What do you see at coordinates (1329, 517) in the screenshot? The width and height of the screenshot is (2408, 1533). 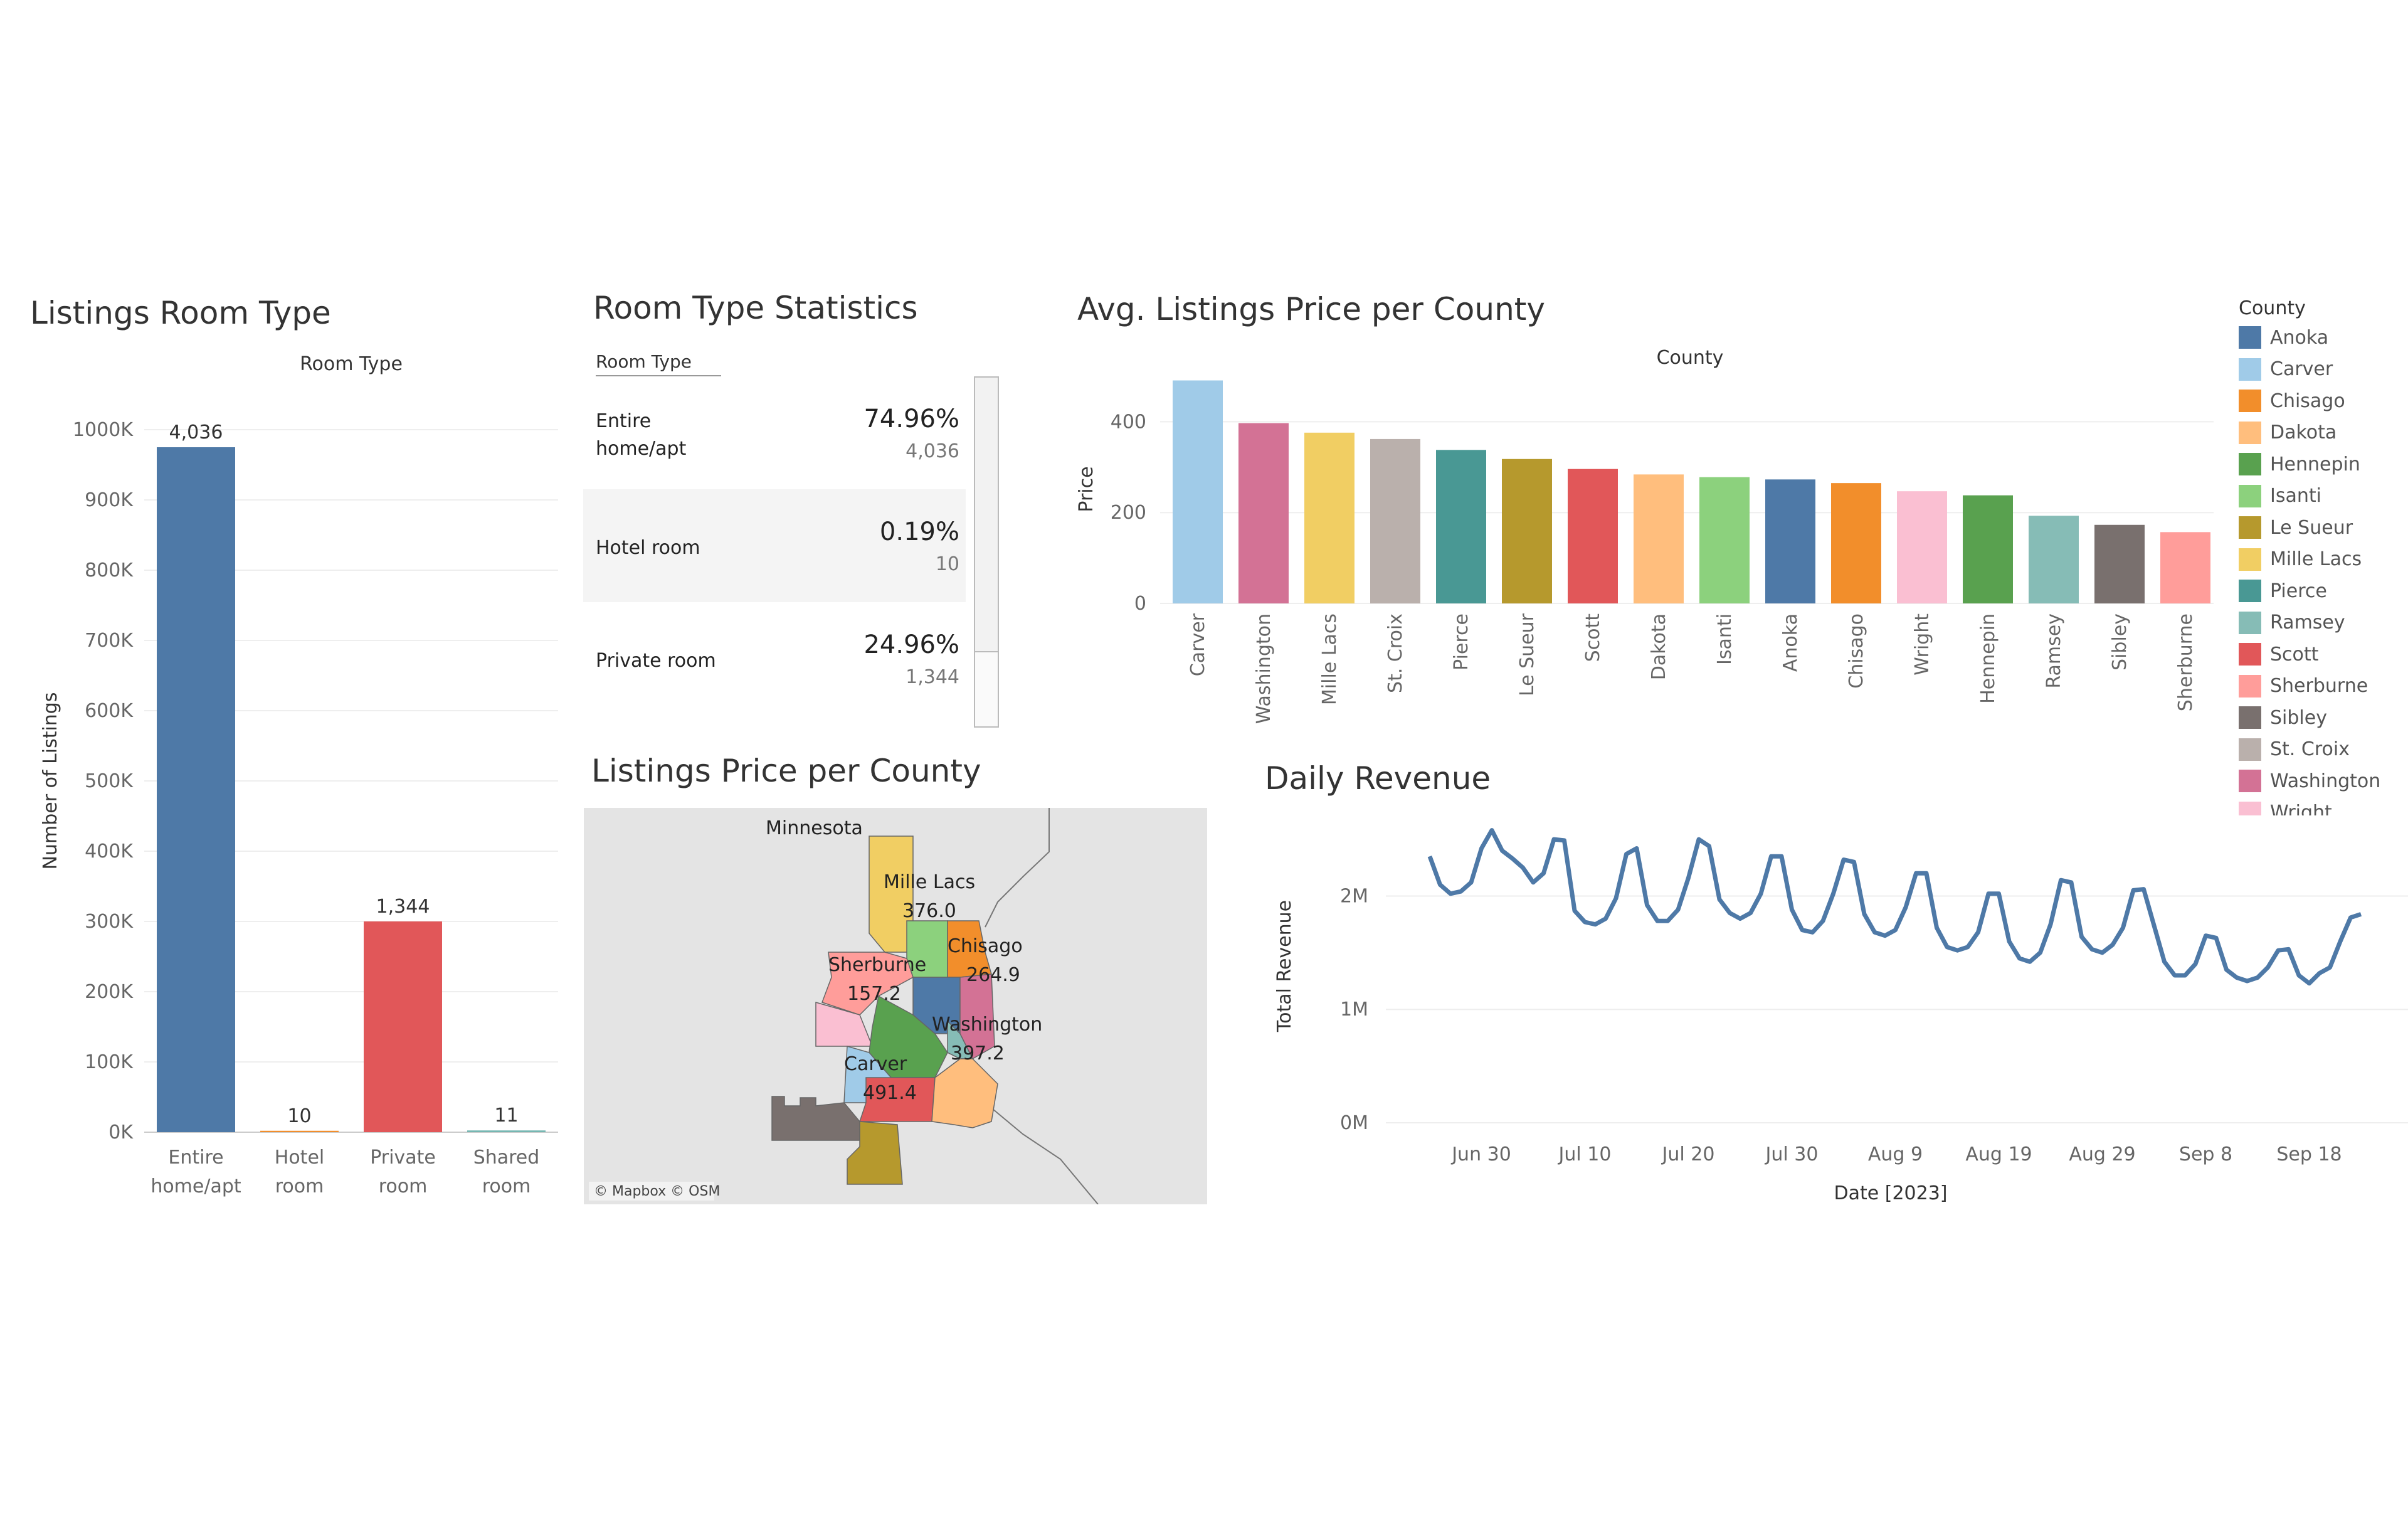 I see `bar-mille-lacs` at bounding box center [1329, 517].